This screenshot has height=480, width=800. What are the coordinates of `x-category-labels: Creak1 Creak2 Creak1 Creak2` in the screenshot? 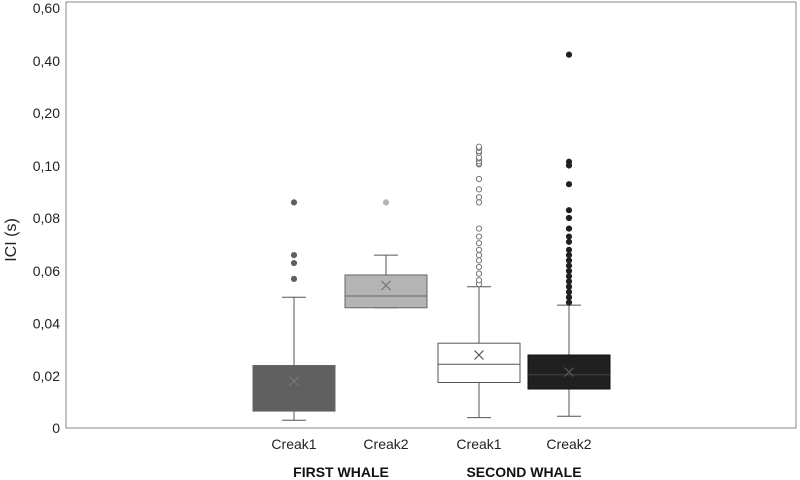 It's located at (431, 444).